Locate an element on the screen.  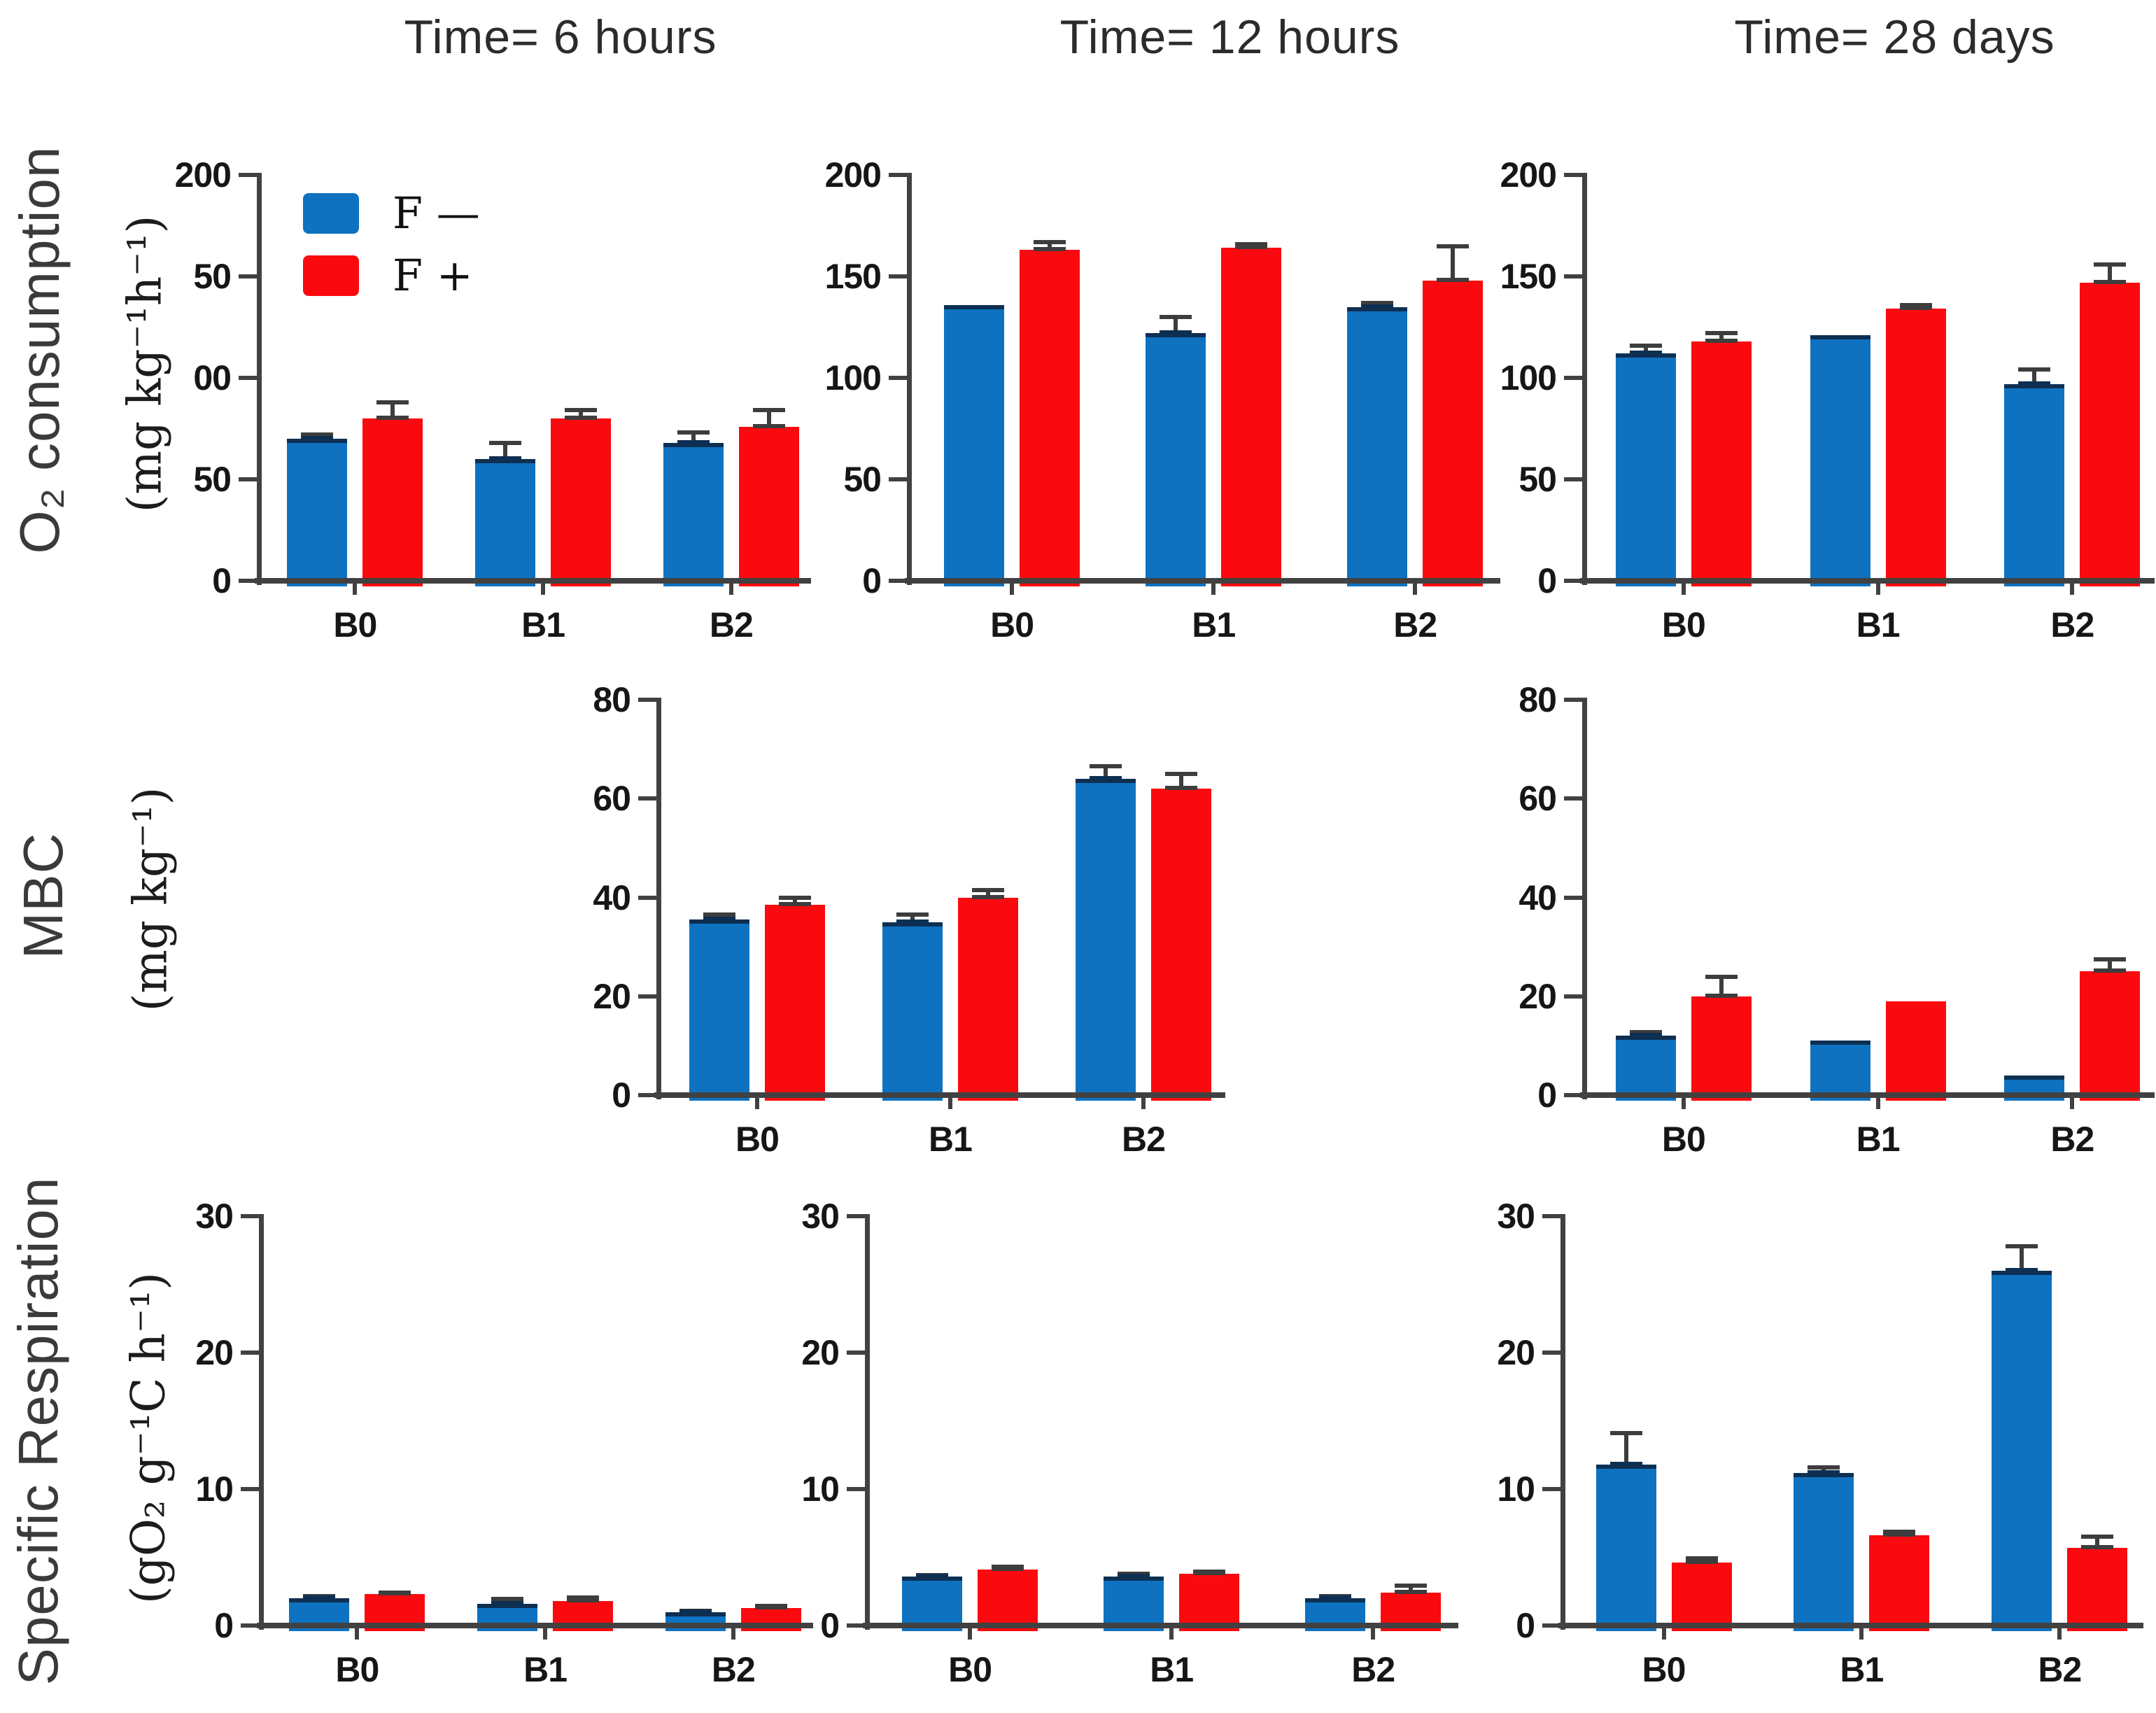
y-axis-tick-label: 20 is located at coordinates (612, 996).